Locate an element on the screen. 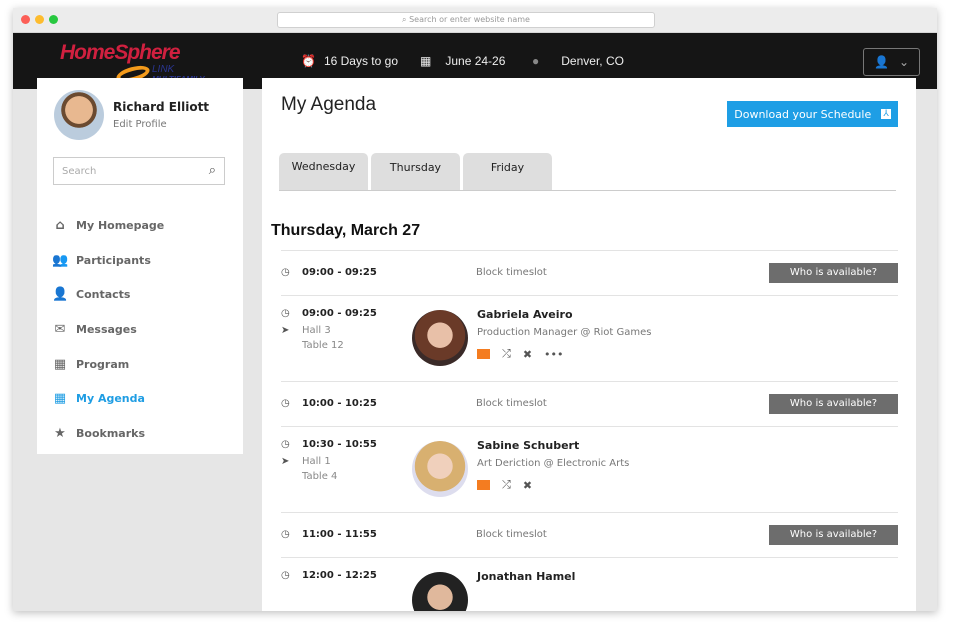 The width and height of the screenshot is (956, 635). slot-time: 12:00 - 12:25 is located at coordinates (339, 575).